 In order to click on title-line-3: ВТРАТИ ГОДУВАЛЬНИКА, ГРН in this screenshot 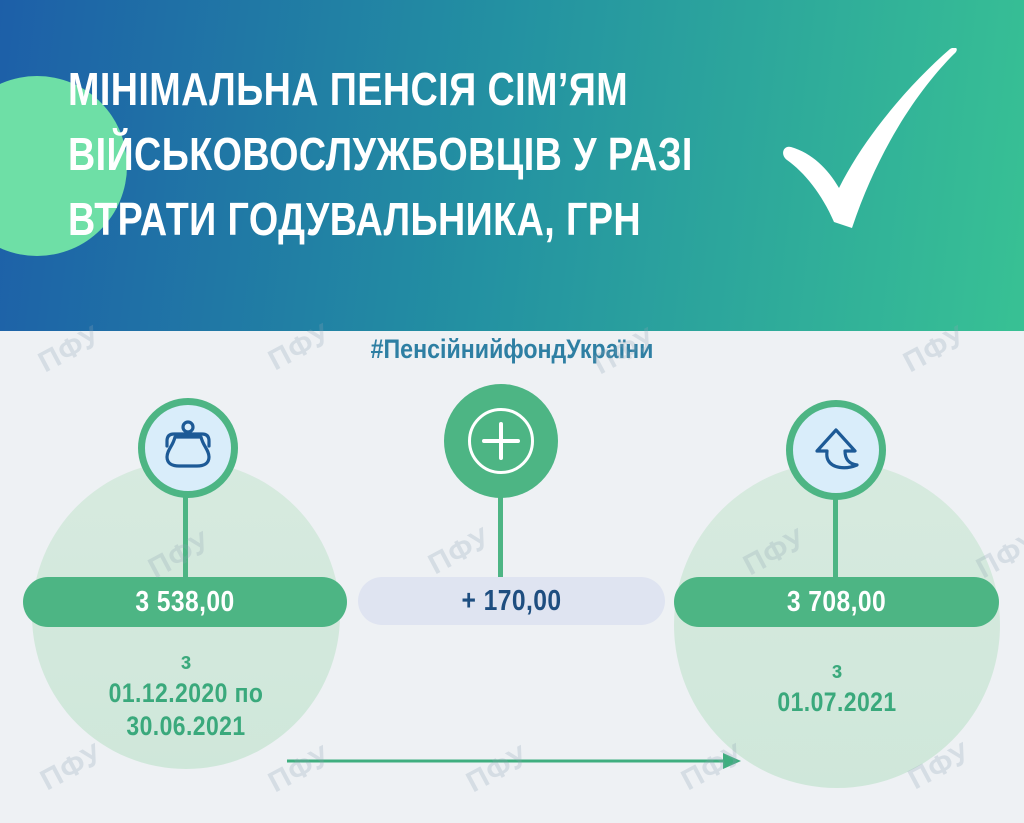, I will do `click(355, 219)`.